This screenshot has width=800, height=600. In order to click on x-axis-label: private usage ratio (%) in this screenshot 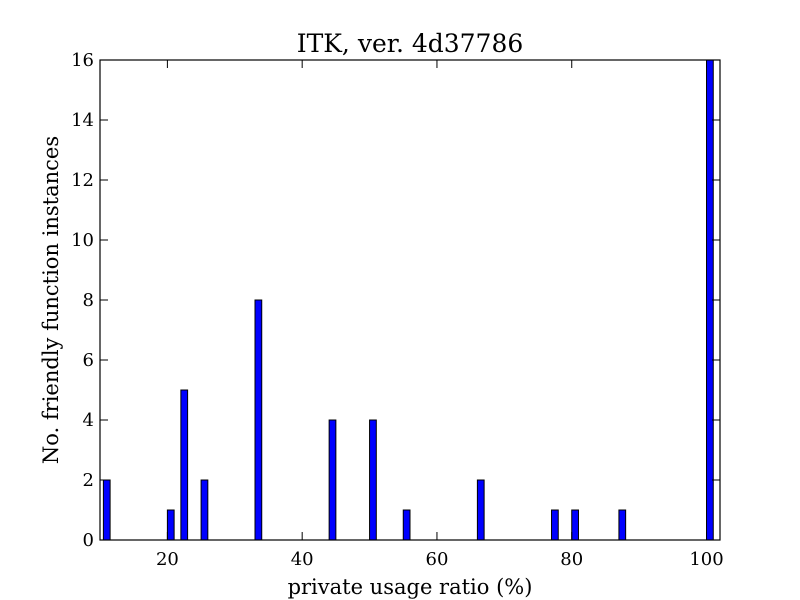, I will do `click(410, 587)`.